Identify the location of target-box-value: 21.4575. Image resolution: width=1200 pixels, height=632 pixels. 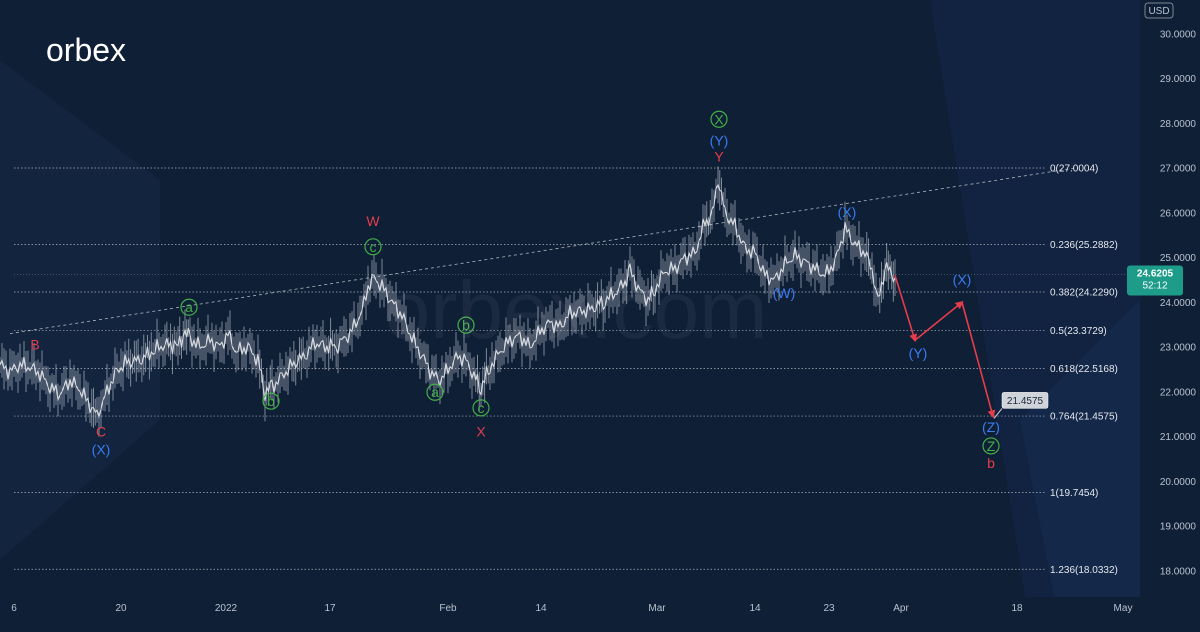
(1025, 401).